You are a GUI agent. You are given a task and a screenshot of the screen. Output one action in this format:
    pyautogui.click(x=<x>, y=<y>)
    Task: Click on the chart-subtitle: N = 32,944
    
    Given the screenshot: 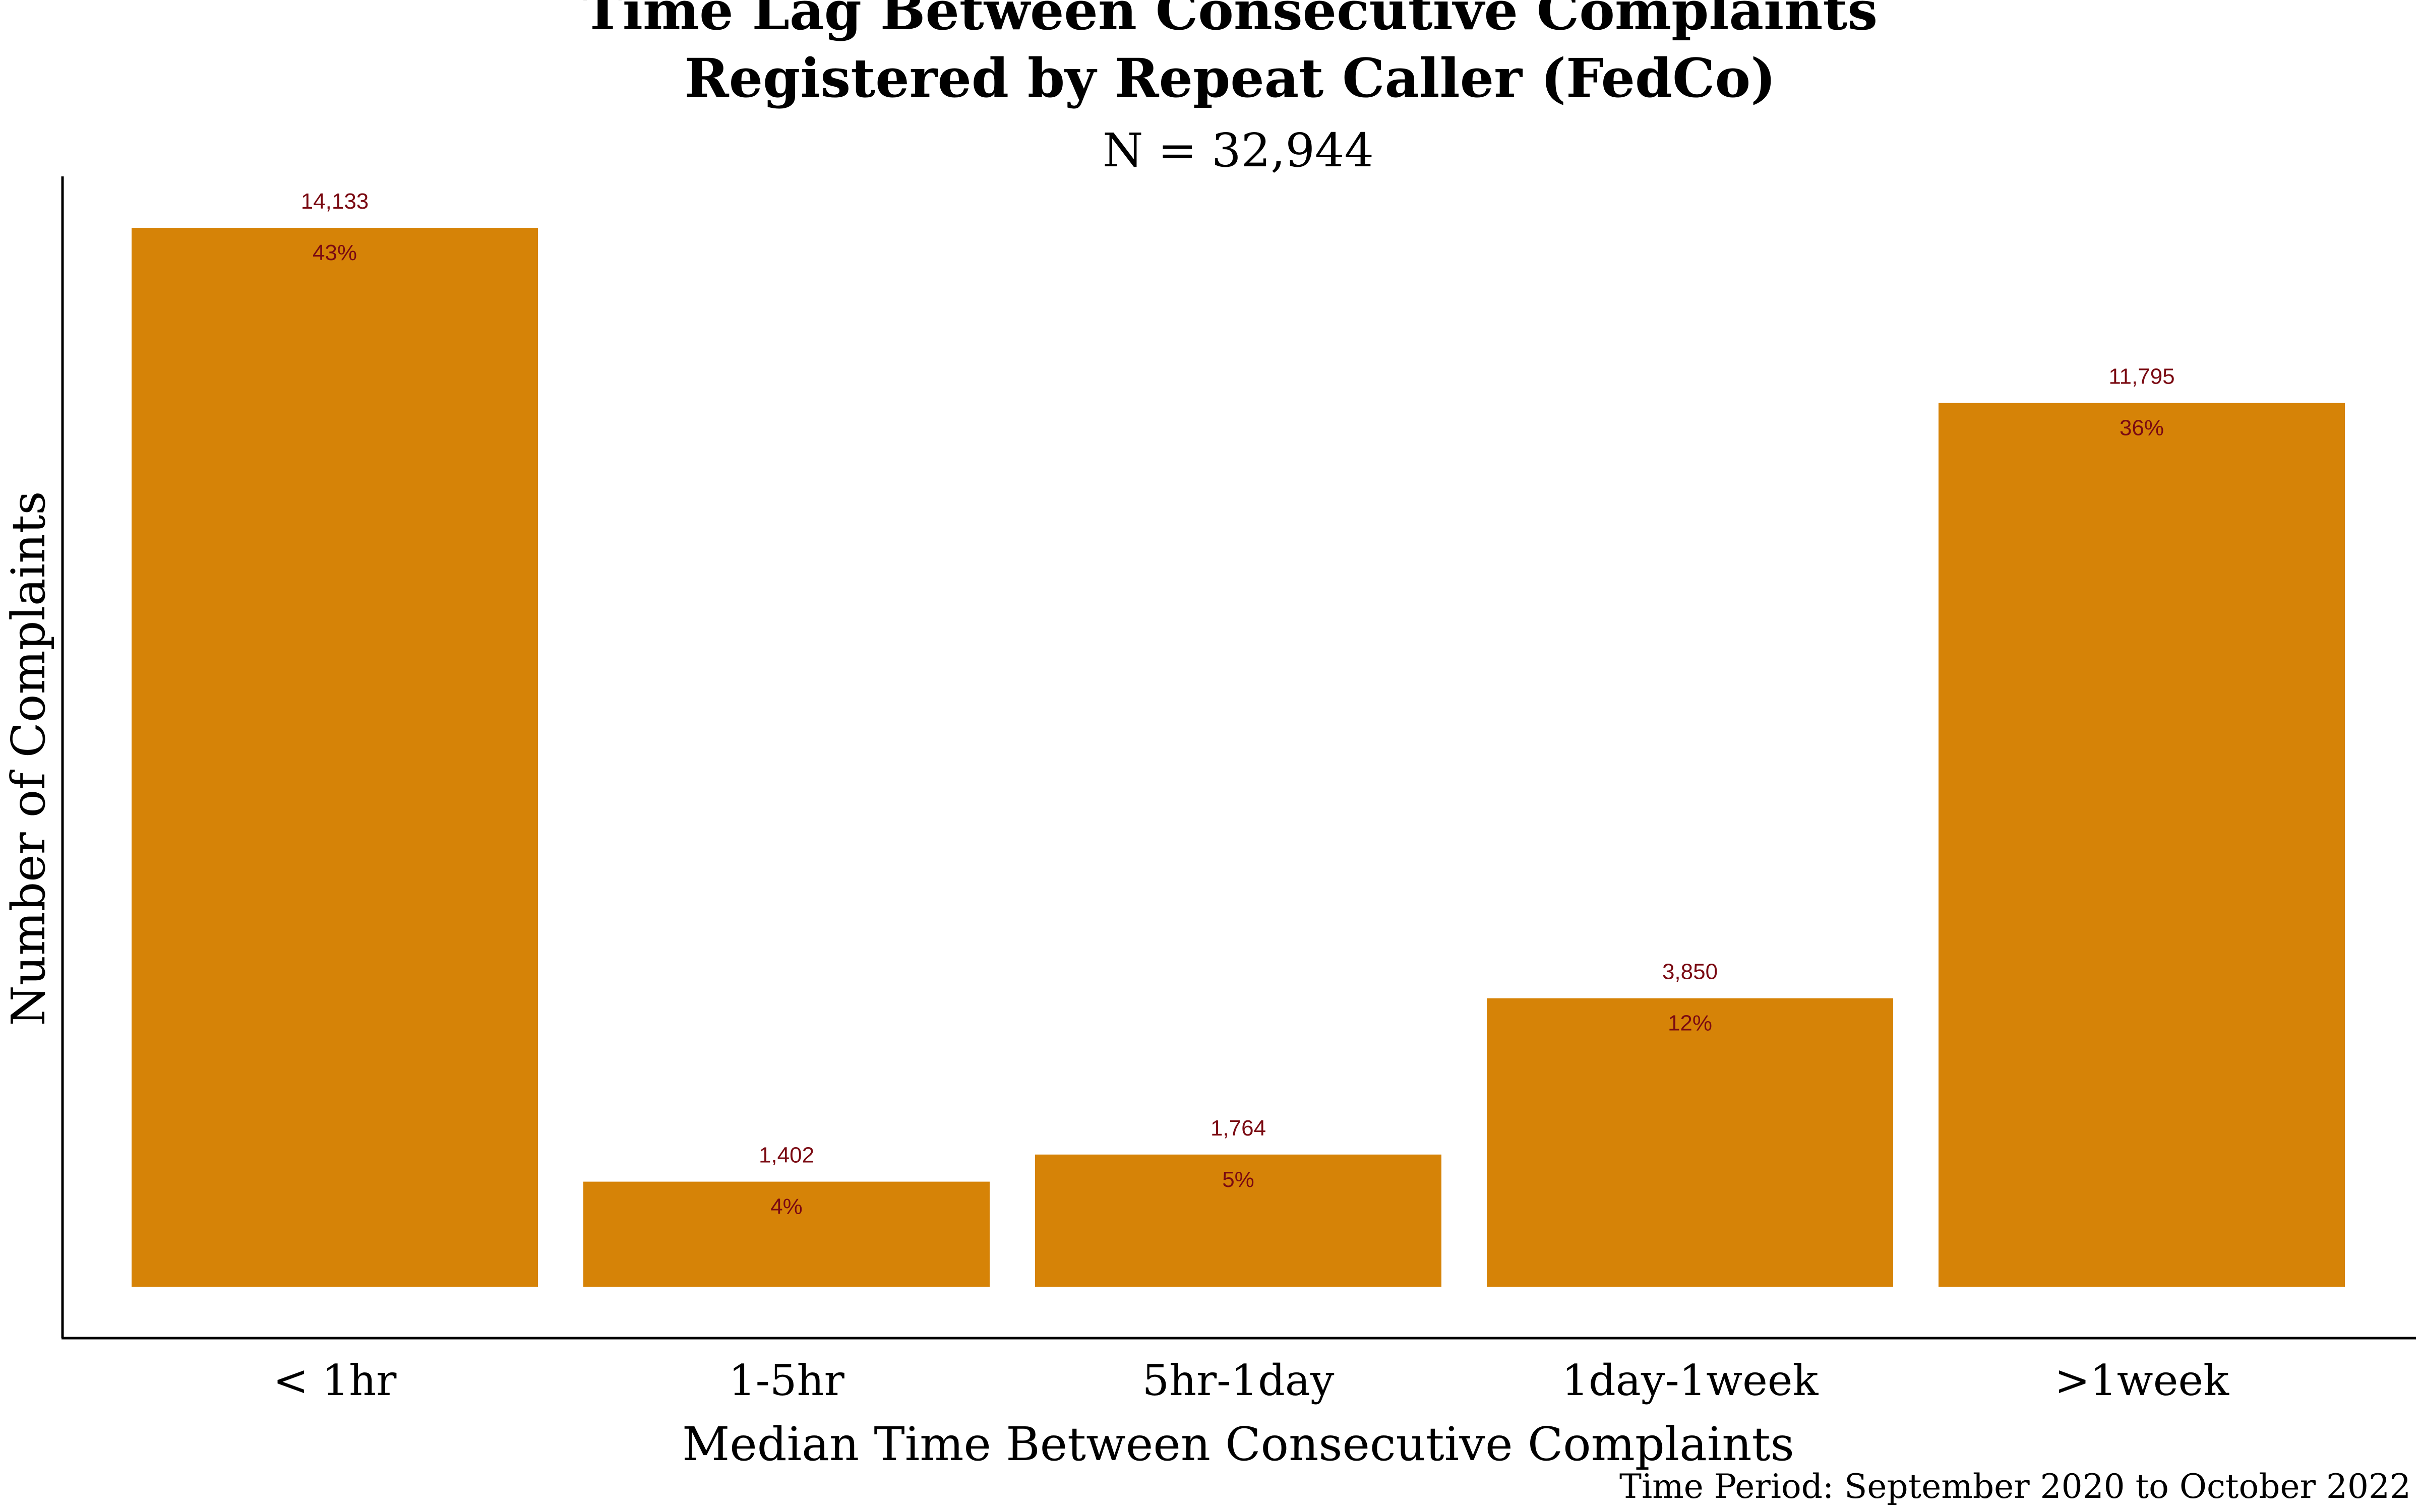 What is the action you would take?
    pyautogui.click(x=1238, y=150)
    